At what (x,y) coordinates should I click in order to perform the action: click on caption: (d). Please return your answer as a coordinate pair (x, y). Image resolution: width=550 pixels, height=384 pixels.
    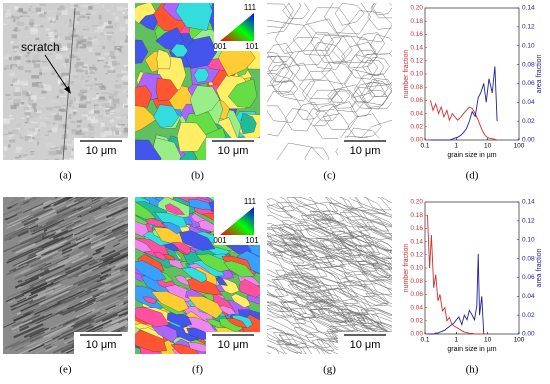
    Looking at the image, I should click on (472, 176).